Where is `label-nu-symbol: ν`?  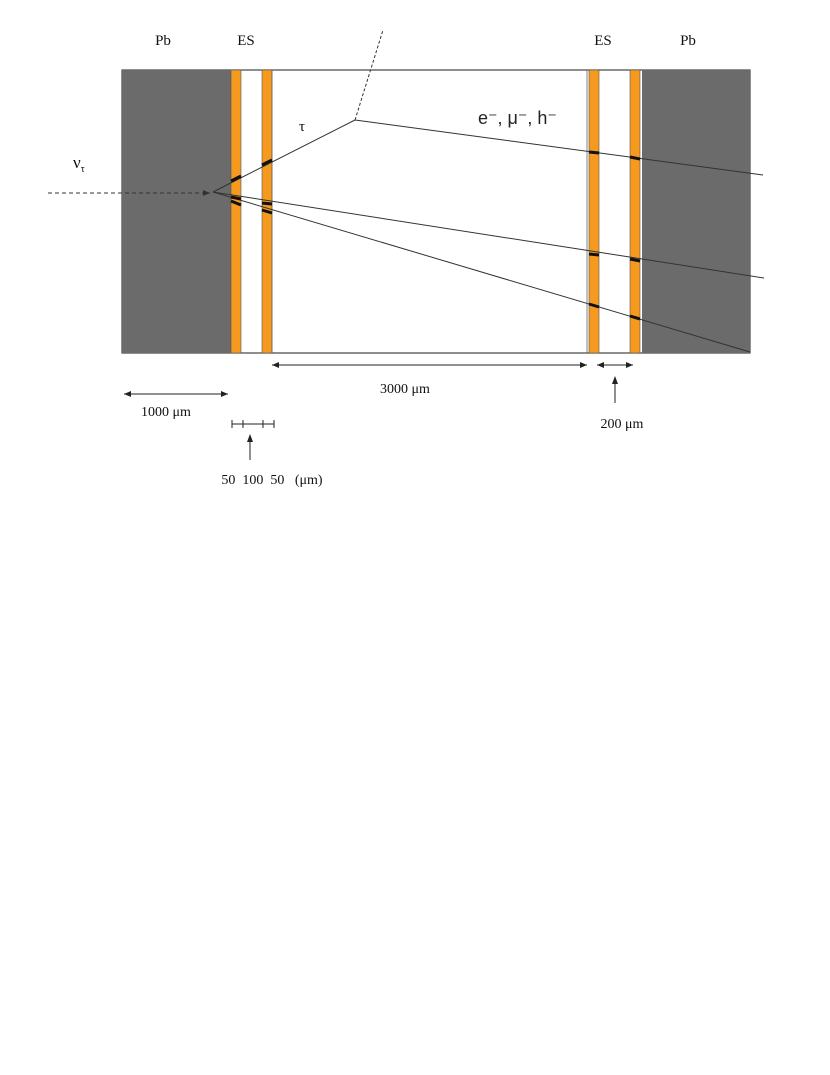
label-nu-symbol: ν is located at coordinates (77, 162).